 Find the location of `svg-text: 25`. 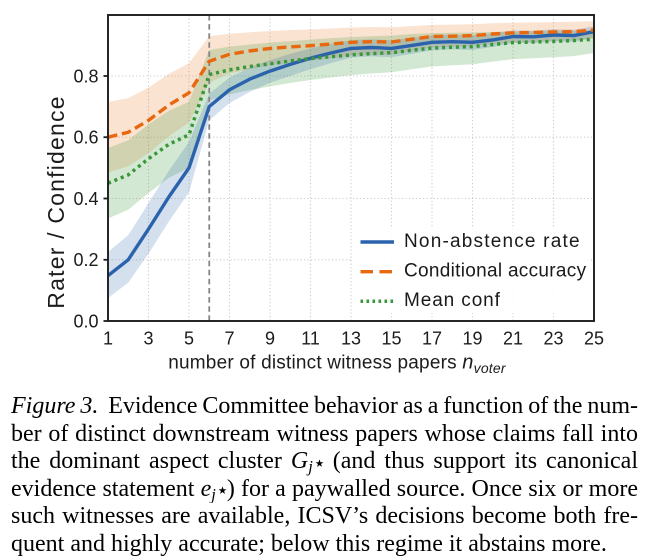

svg-text: 25 is located at coordinates (594, 339).